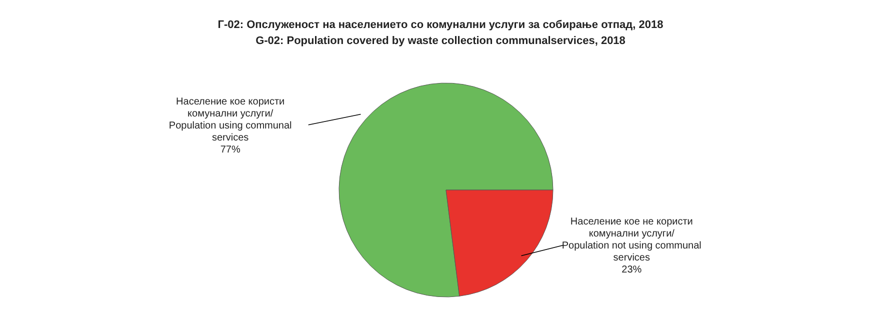  Describe the element at coordinates (230, 150) in the screenshot. I see `data-label: 77%` at that location.